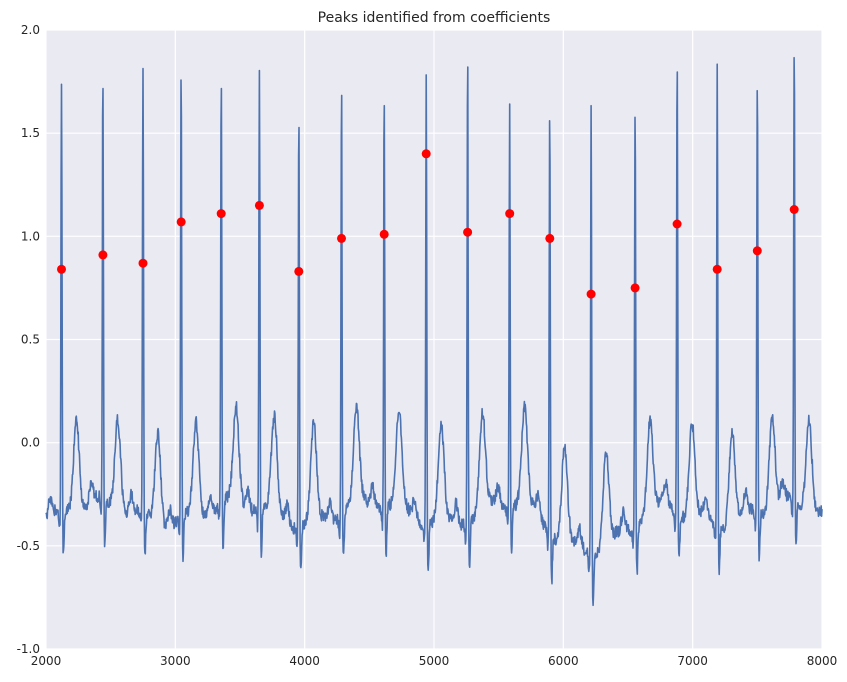  What do you see at coordinates (563, 661) in the screenshot?
I see `x-tick-label: 6000` at bounding box center [563, 661].